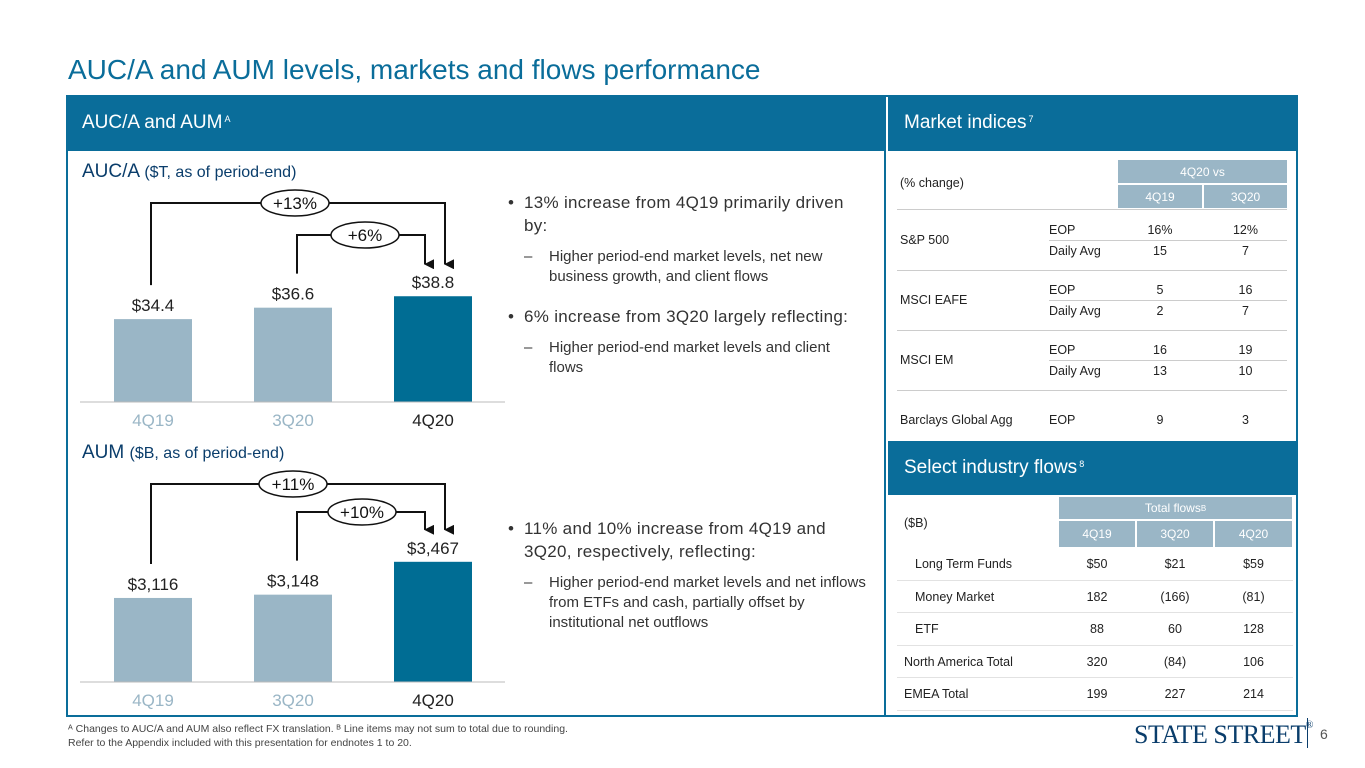  I want to click on value-label-4Q19: $34.4, so click(153, 305).